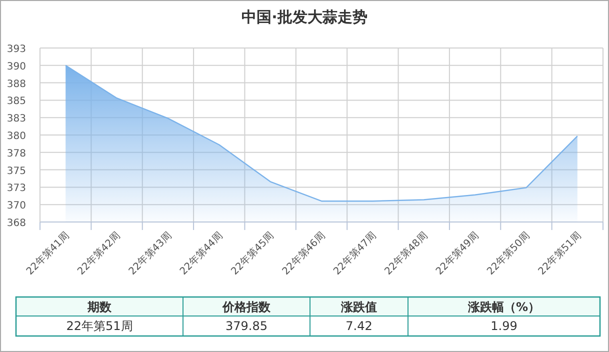 This screenshot has width=609, height=352. What do you see at coordinates (202, 254) in the screenshot?
I see `x-tick-label: 22年第44周` at bounding box center [202, 254].